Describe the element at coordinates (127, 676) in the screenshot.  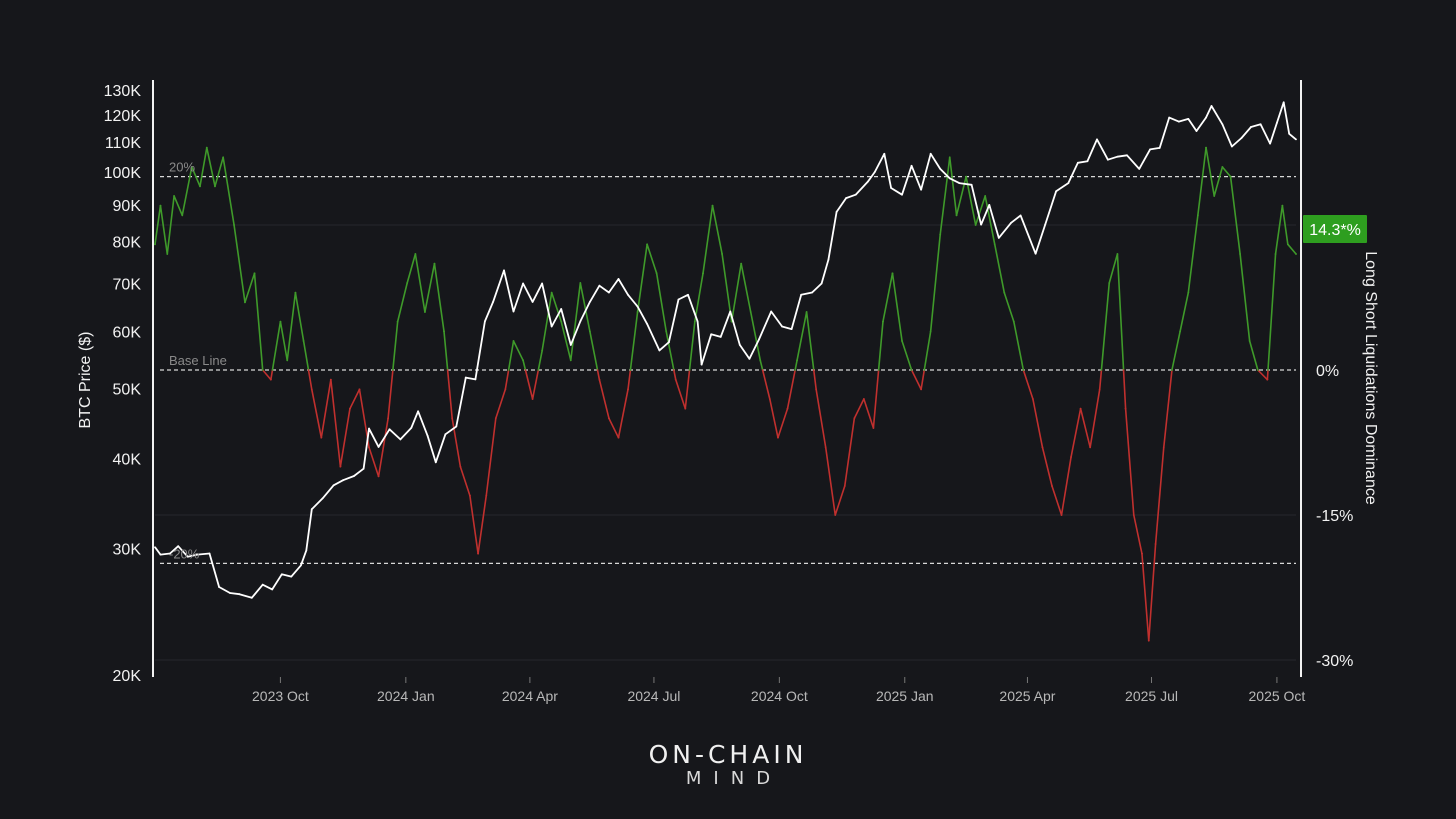
I see `left-tick-label: 20K` at that location.